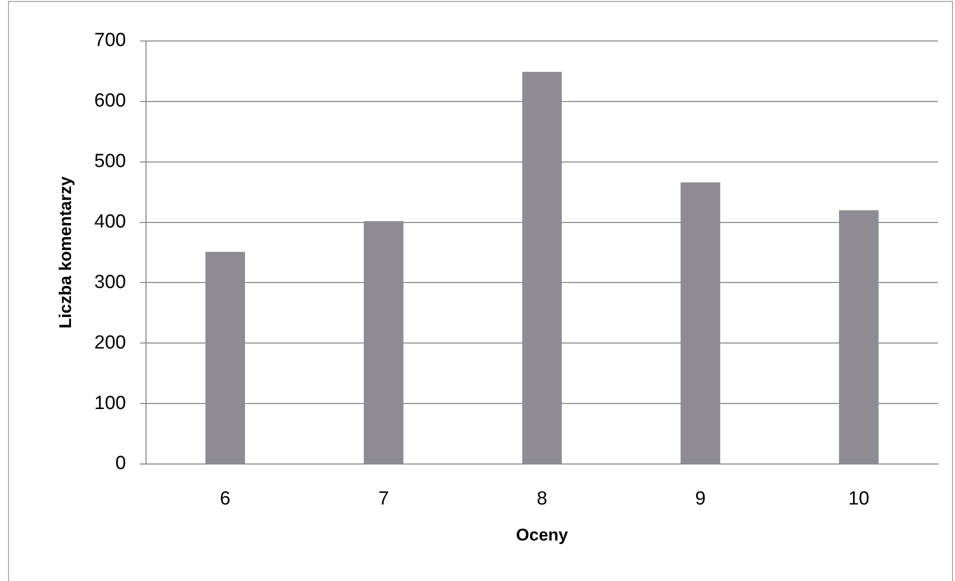 The height and width of the screenshot is (581, 955). What do you see at coordinates (542, 499) in the screenshot?
I see `x-tick-label: 8` at bounding box center [542, 499].